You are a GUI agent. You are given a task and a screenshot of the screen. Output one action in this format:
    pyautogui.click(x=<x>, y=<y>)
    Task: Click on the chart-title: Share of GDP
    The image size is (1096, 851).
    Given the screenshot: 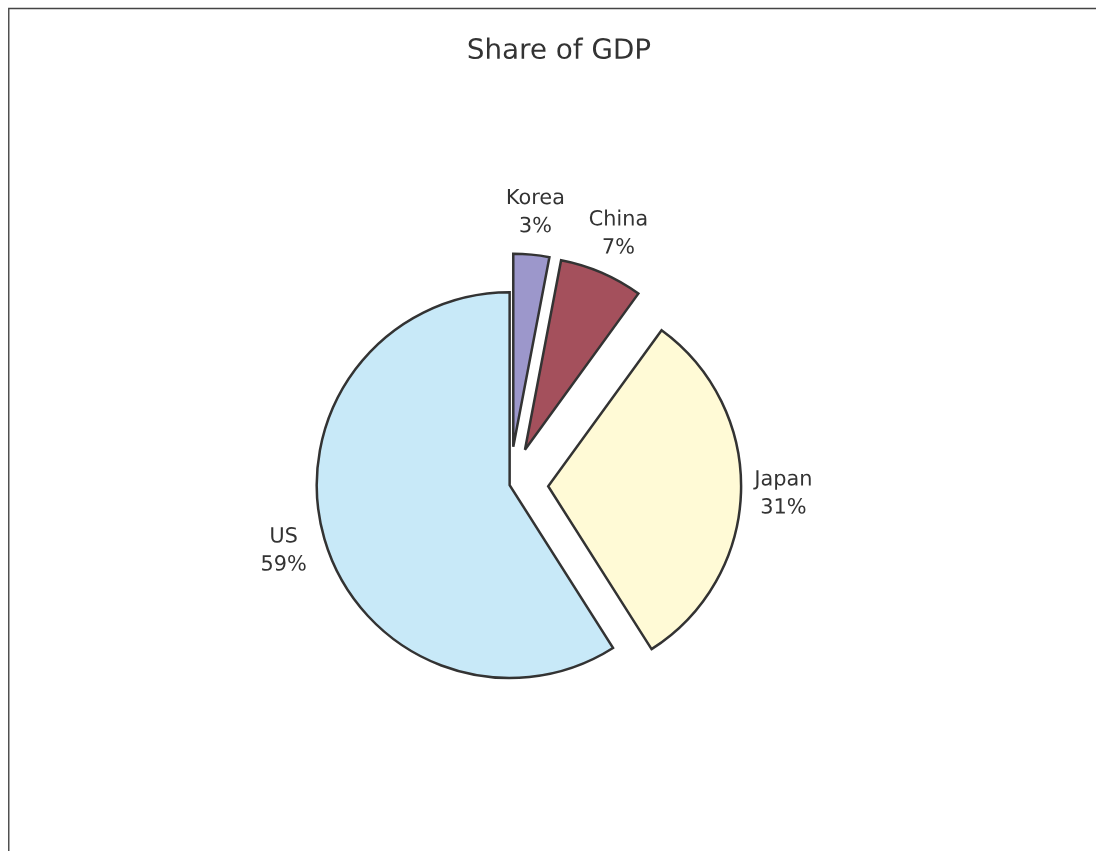 What is the action you would take?
    pyautogui.click(x=559, y=48)
    